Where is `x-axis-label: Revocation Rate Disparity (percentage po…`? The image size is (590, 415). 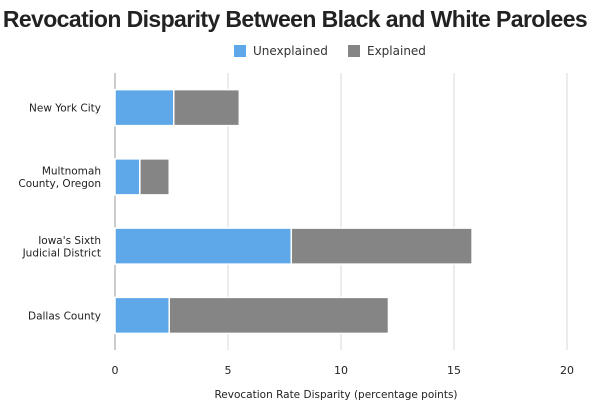
x-axis-label: Revocation Rate Disparity (percentage po… is located at coordinates (335, 395).